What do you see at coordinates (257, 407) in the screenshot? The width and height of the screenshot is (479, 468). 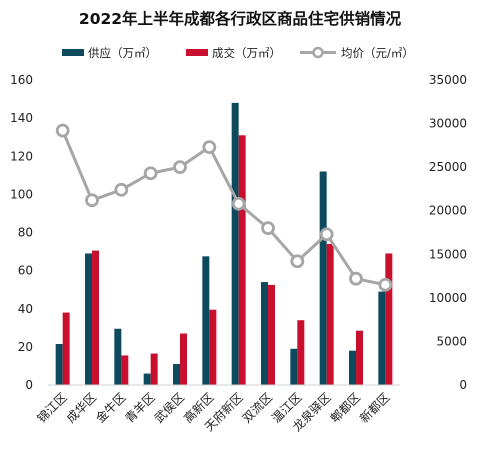 I see `x-tick-label-8: 双流区` at bounding box center [257, 407].